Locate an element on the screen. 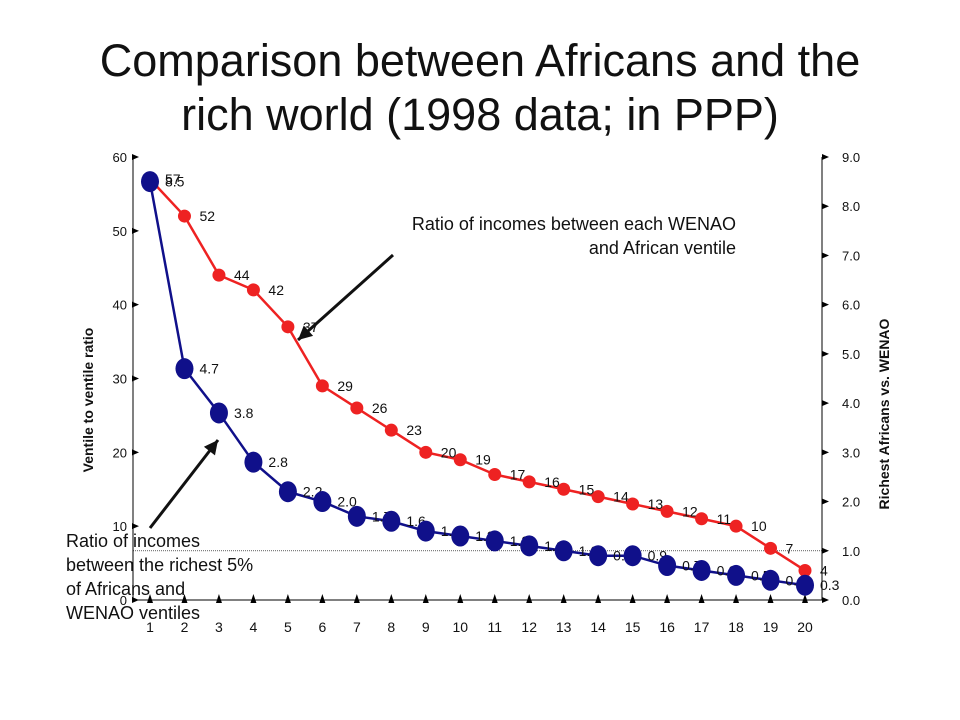  title-line-1: Comparison between Africans and the is located at coordinates (480, 60).